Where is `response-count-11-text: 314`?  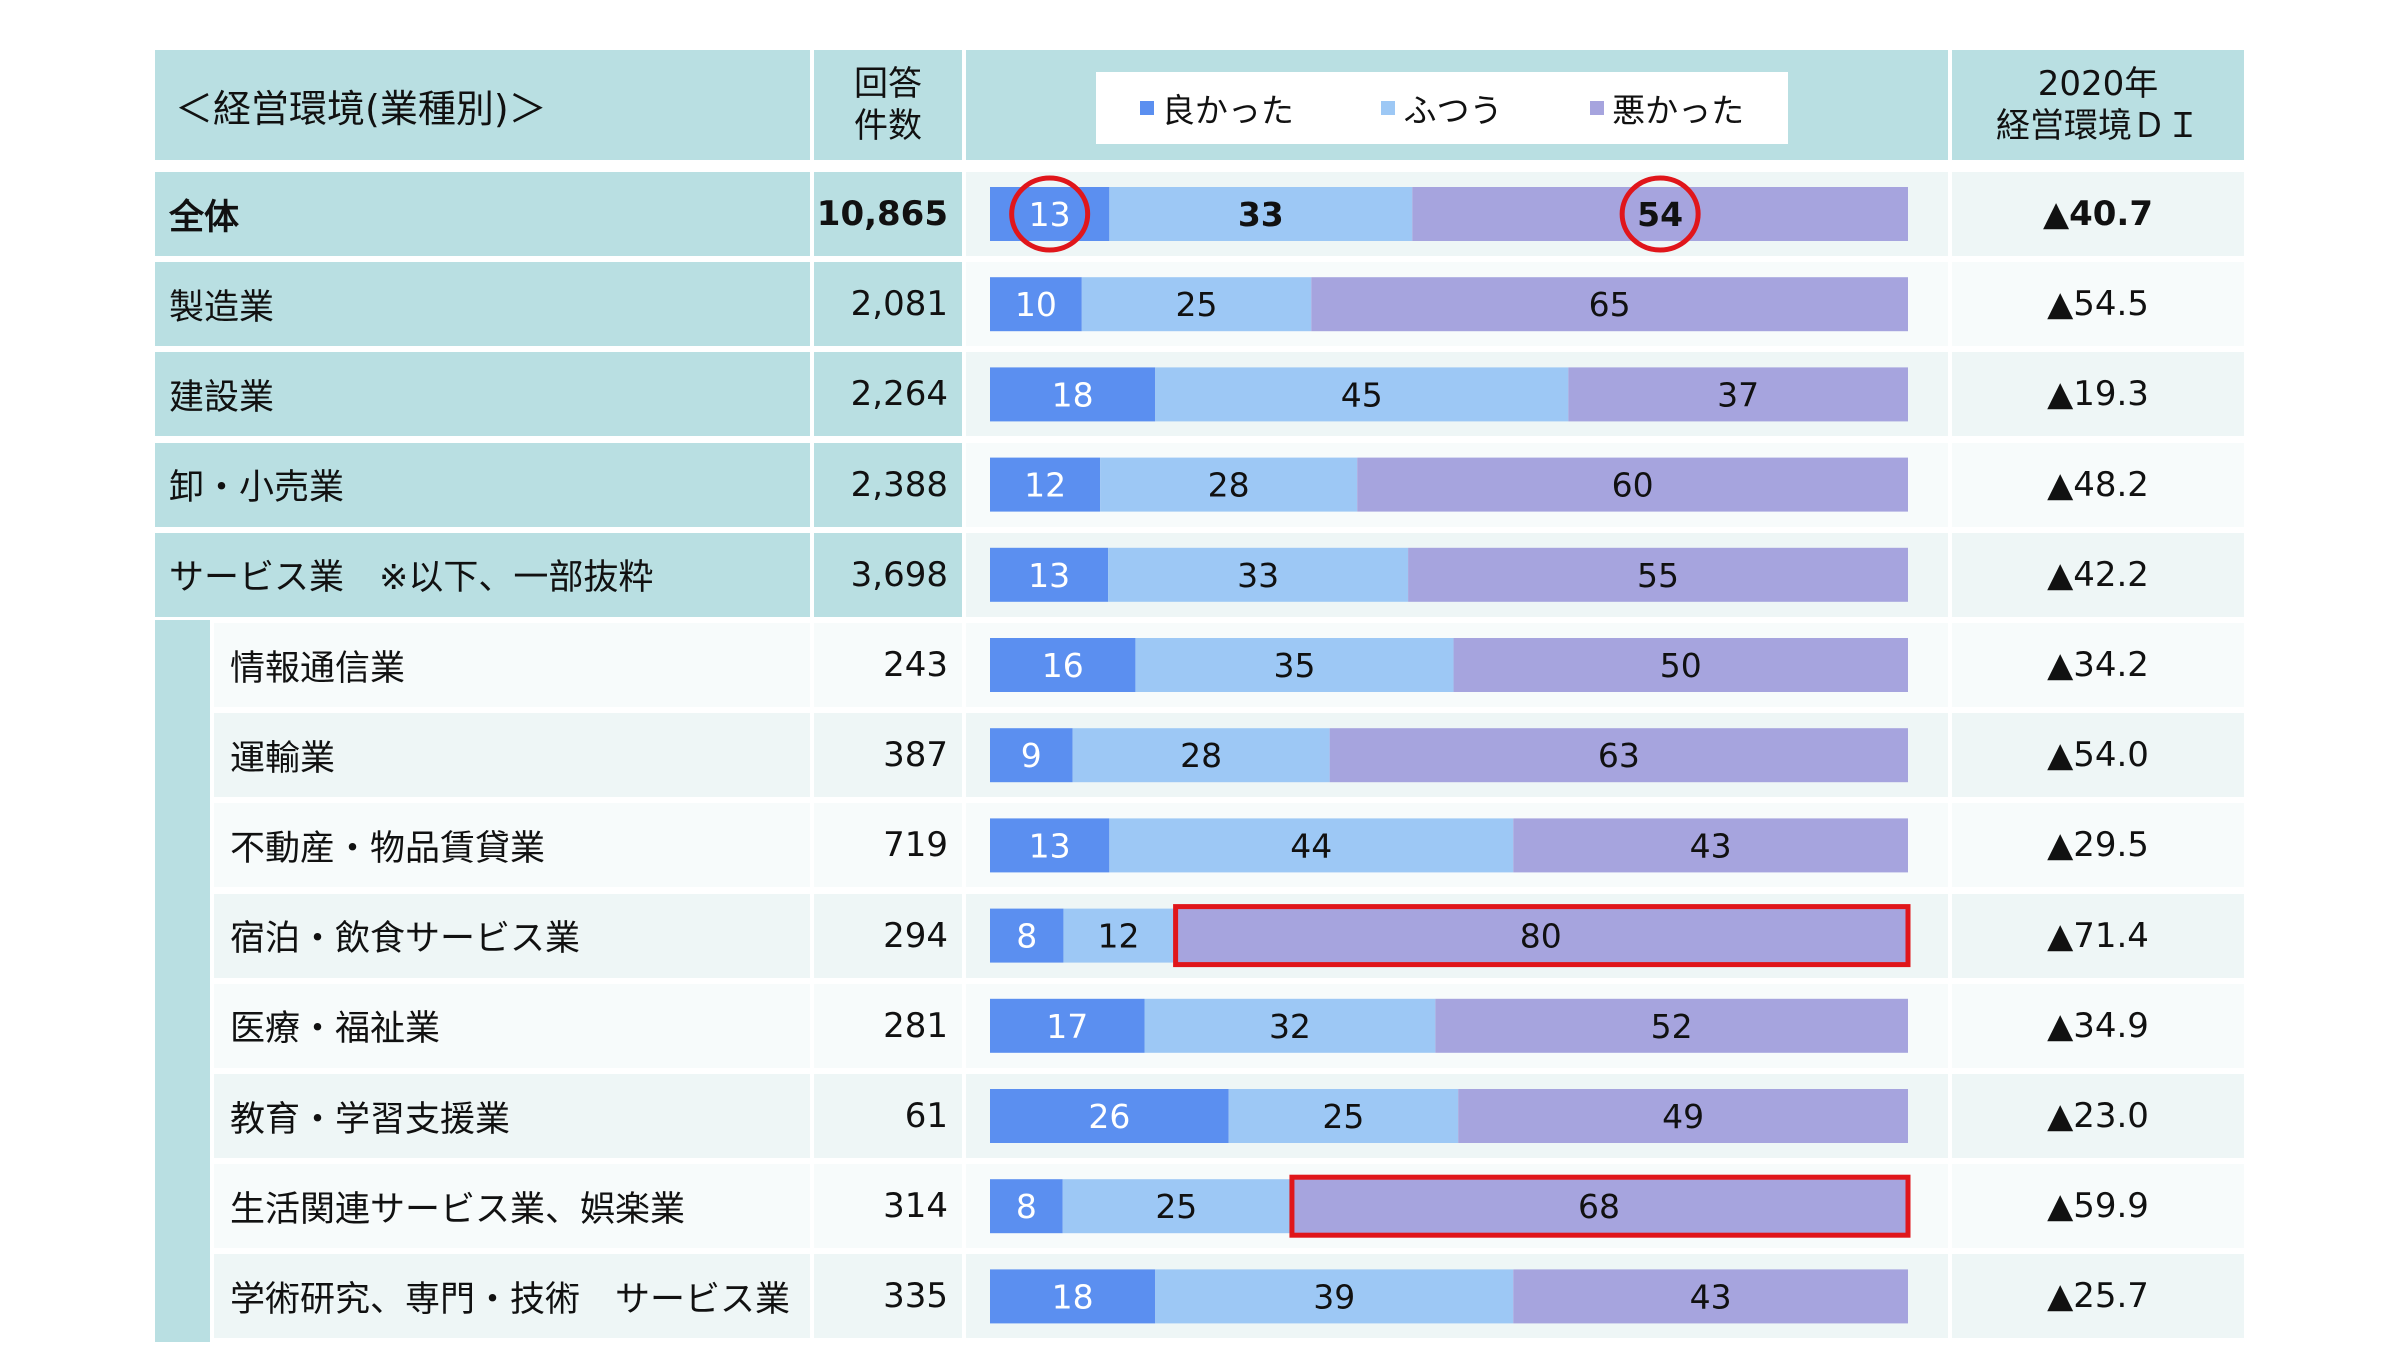 response-count-11-text: 314 is located at coordinates (915, 1206).